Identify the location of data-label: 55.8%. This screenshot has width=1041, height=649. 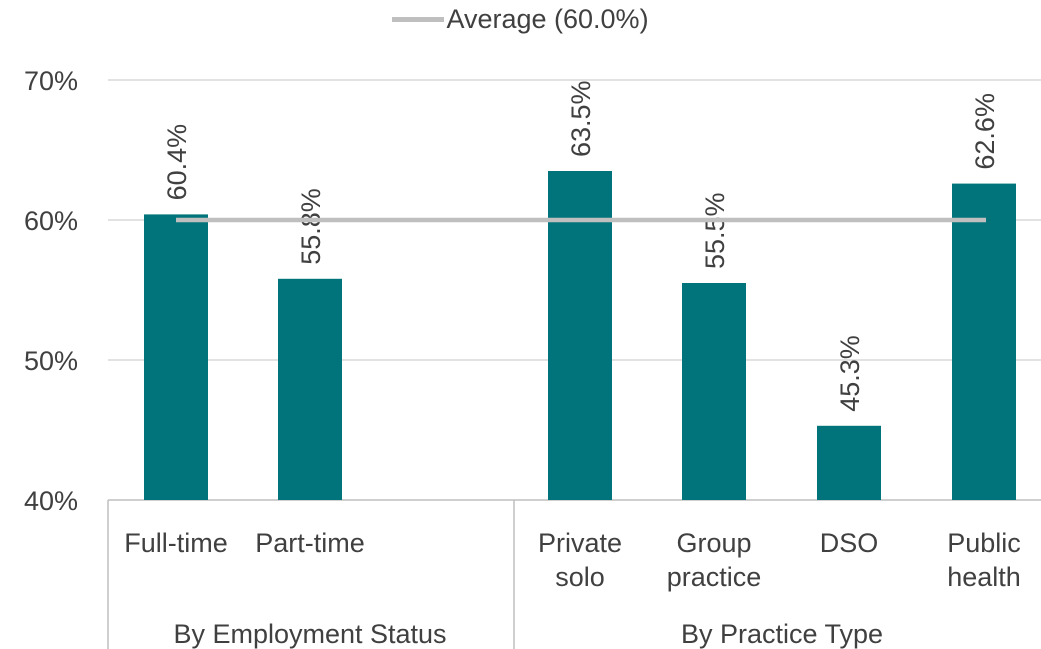
(311, 226).